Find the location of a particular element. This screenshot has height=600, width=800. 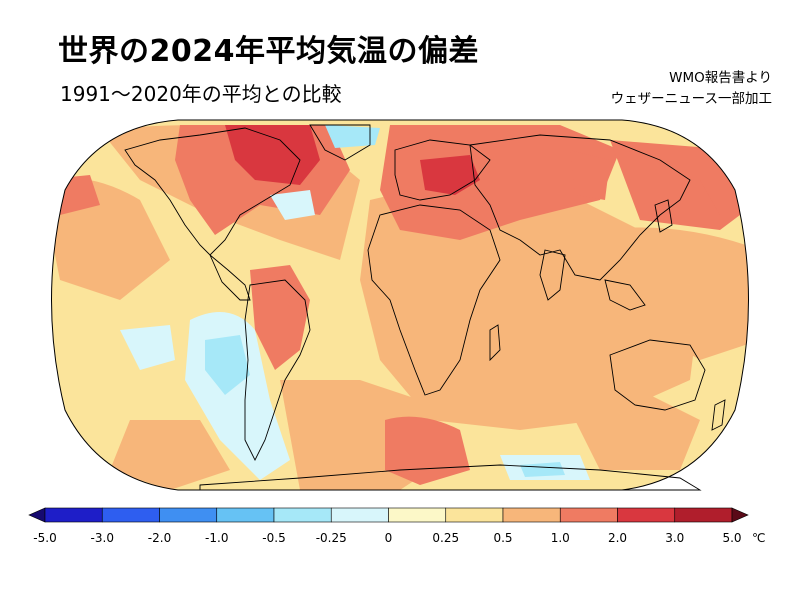

colorbar-tick-label: -3.0 is located at coordinates (102, 538).